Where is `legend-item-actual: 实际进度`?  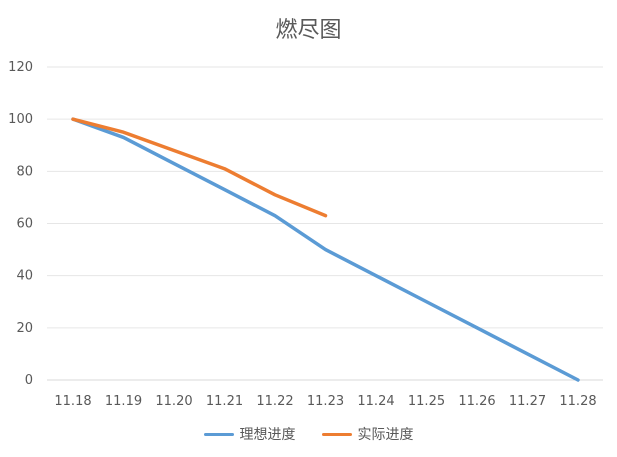 legend-item-actual: 实际进度 is located at coordinates (367, 434).